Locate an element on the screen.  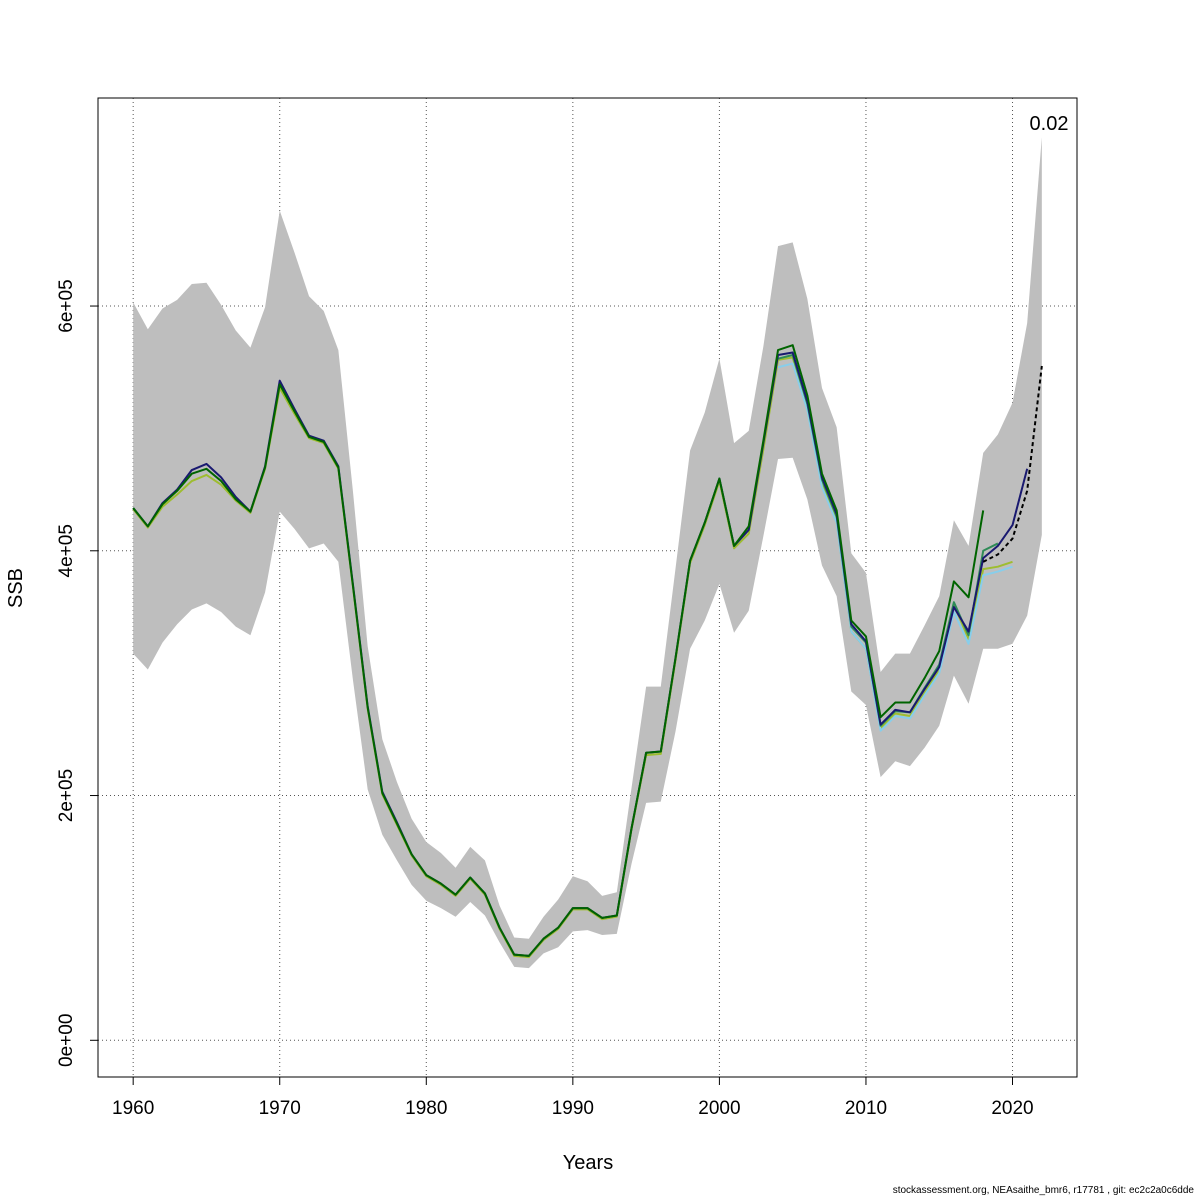
x-axis: 1960 1970 1980 1990 2000 2010 2020 is located at coordinates (573, 1097).